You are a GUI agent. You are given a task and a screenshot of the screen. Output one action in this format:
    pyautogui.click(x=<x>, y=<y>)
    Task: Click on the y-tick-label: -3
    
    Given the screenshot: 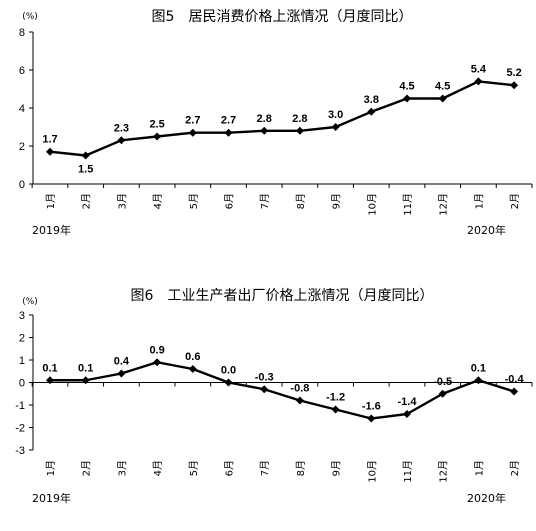 What is the action you would take?
    pyautogui.click(x=20, y=451)
    